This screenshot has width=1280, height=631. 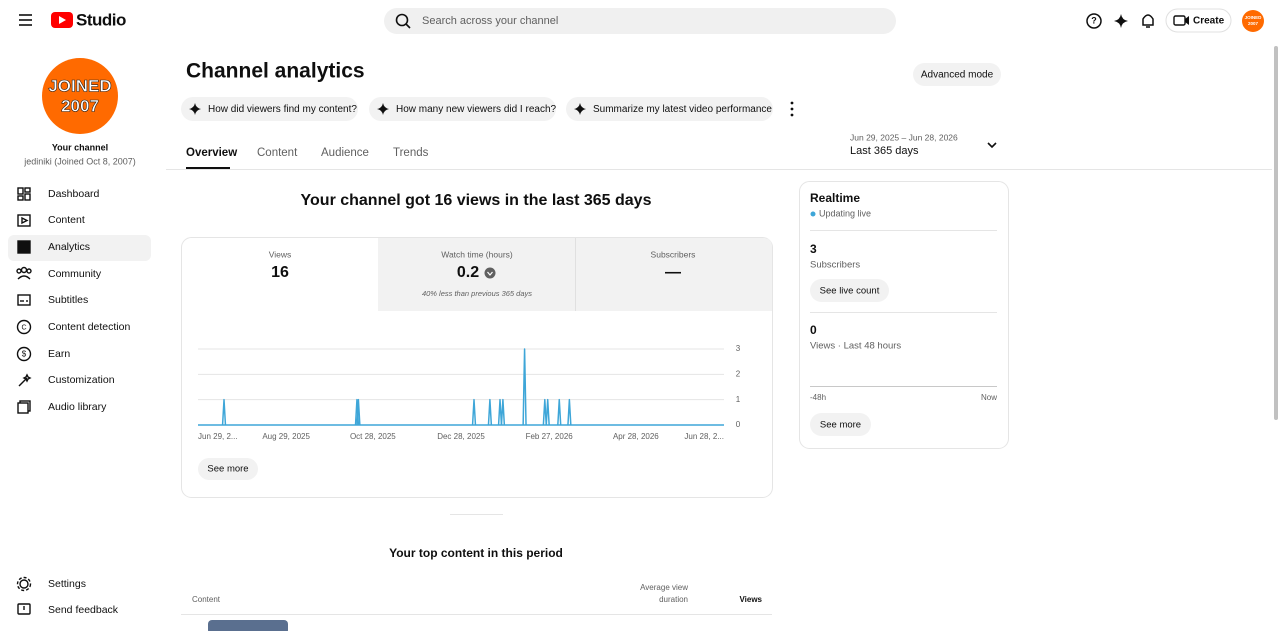 I want to click on metric-label: Views, so click(x=280, y=254).